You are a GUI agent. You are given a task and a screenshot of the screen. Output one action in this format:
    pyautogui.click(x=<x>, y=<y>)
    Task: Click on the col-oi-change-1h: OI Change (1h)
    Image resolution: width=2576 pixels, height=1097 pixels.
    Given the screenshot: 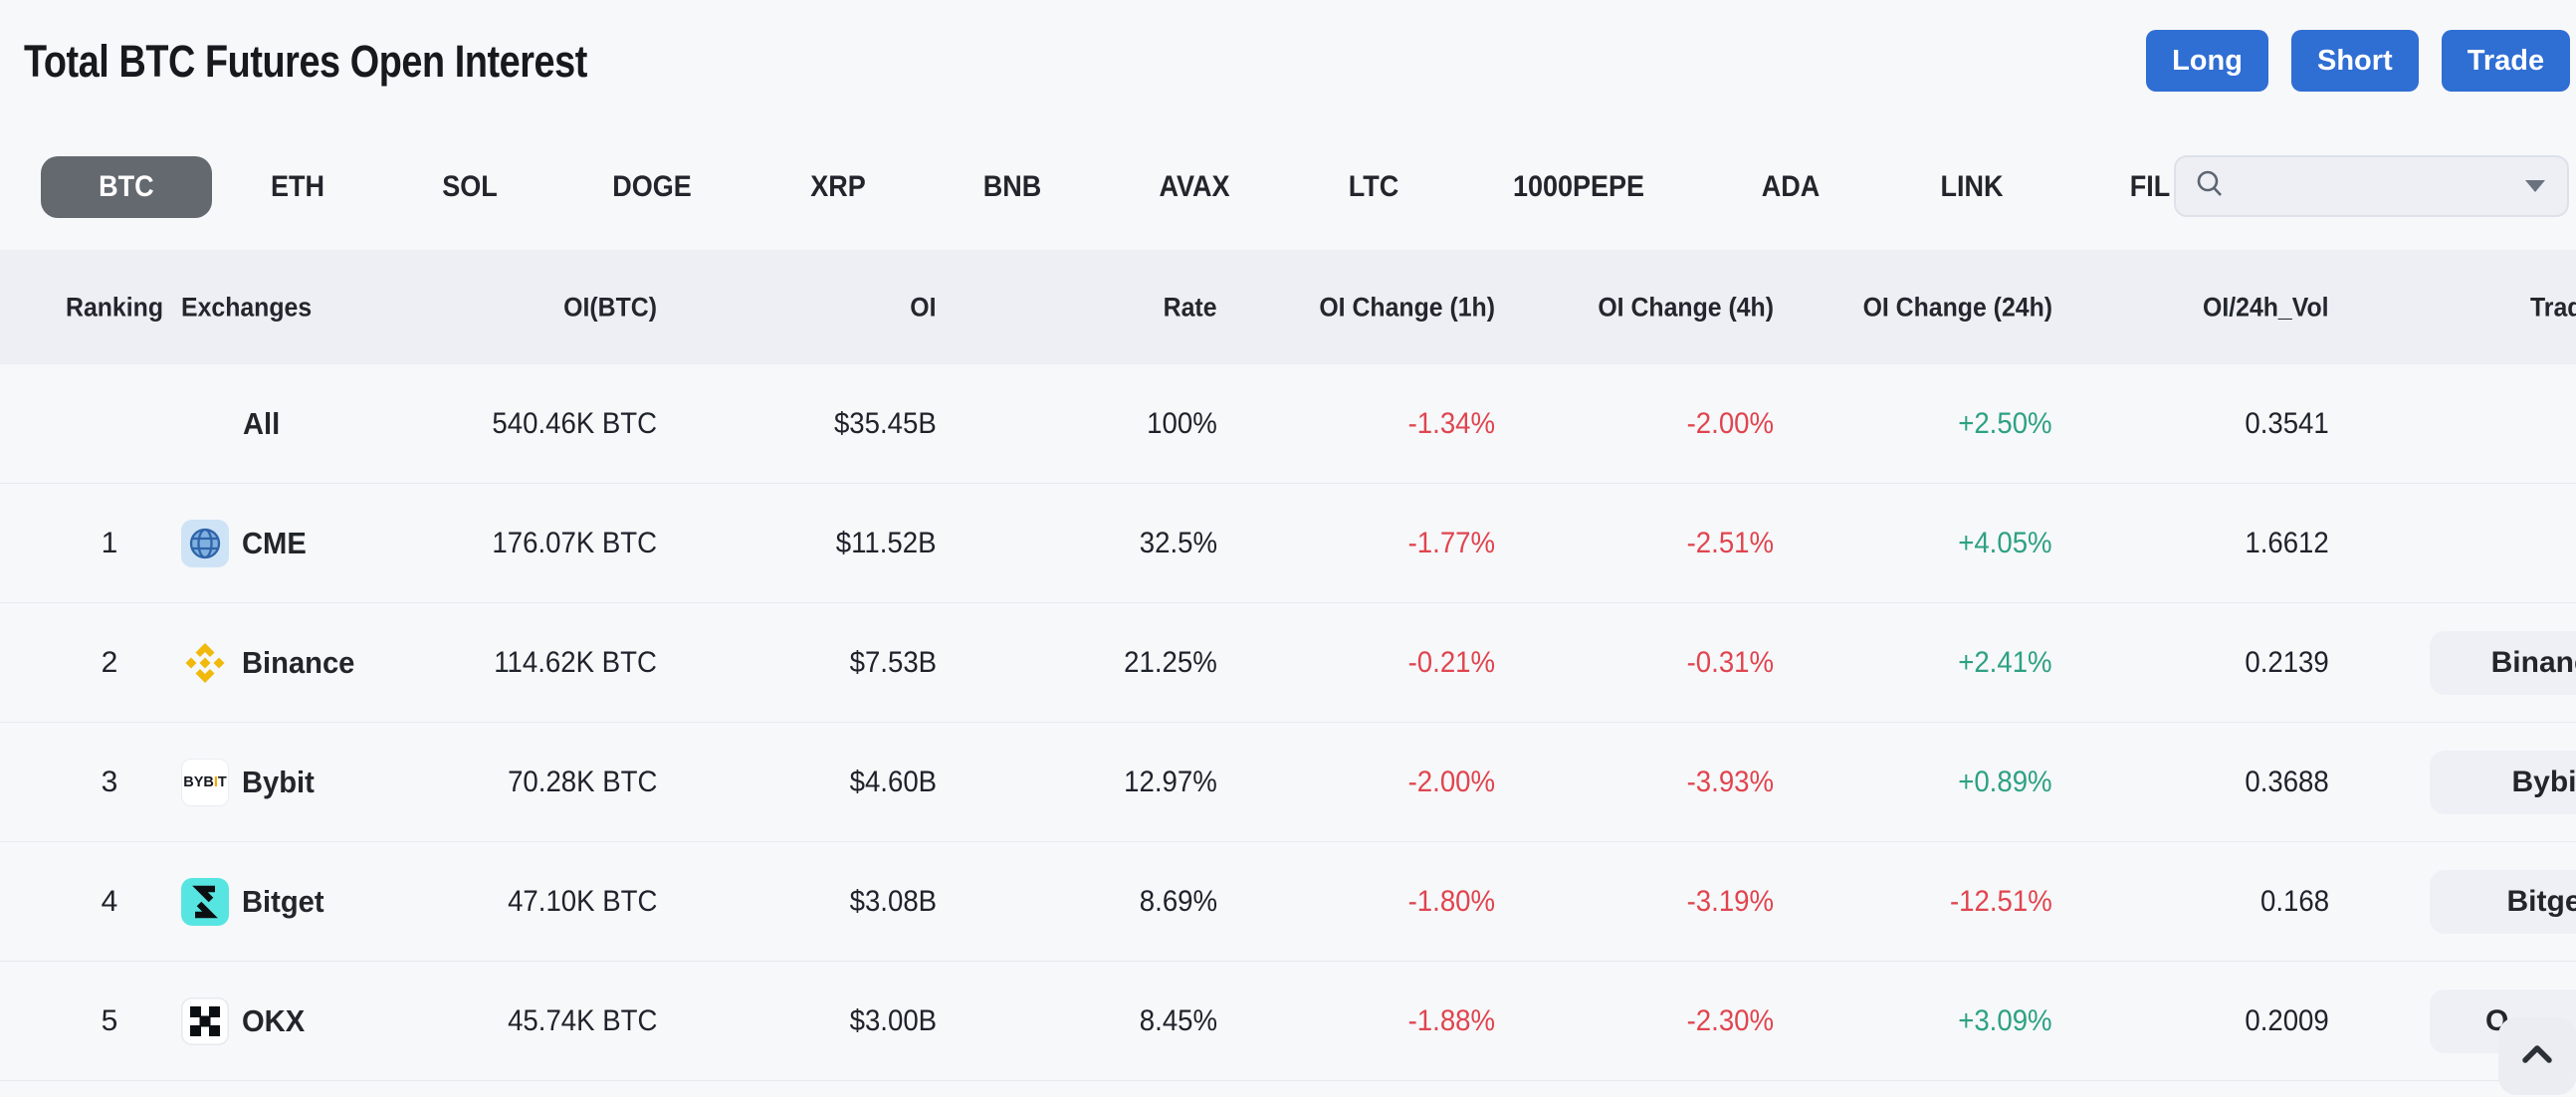 What is the action you would take?
    pyautogui.click(x=1407, y=307)
    